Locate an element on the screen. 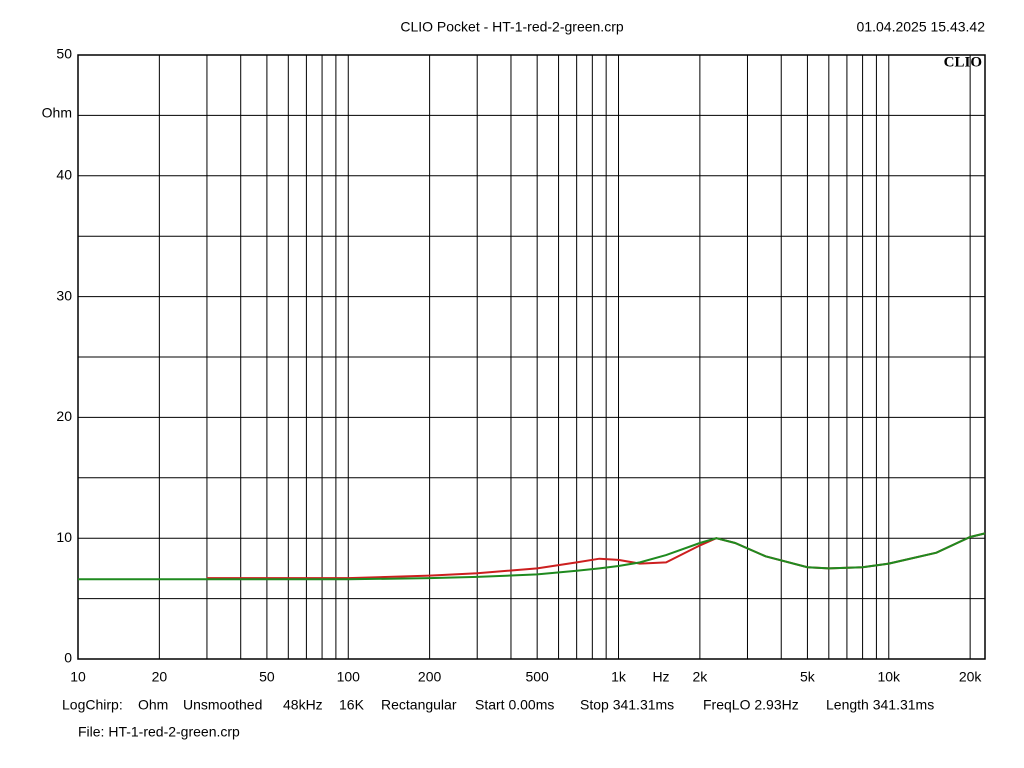  footer-item: LogChirp: is located at coordinates (92, 705).